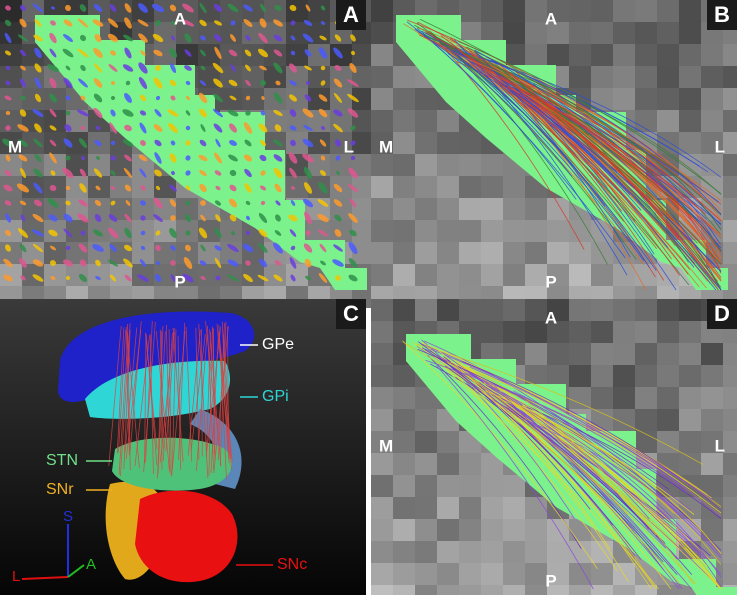  Describe the element at coordinates (179, 281) in the screenshot. I see `orientation-bottom: P` at that location.